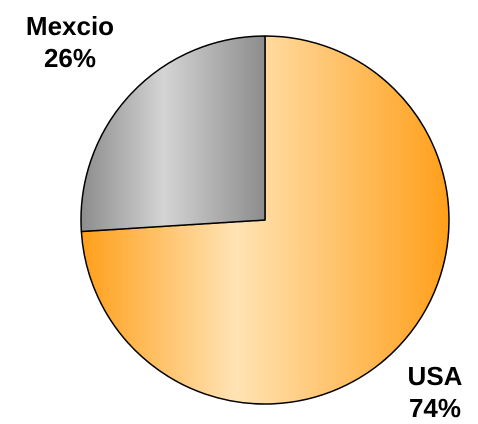 This screenshot has height=424, width=478. I want to click on slice-name-usa: USA, so click(435, 376).